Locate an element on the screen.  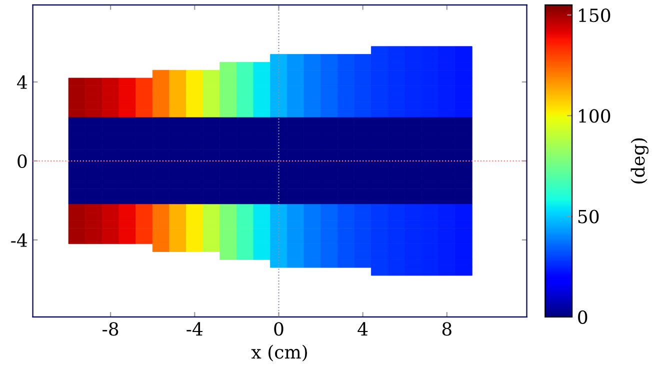
color-bar-label: 150 is located at coordinates (594, 15).